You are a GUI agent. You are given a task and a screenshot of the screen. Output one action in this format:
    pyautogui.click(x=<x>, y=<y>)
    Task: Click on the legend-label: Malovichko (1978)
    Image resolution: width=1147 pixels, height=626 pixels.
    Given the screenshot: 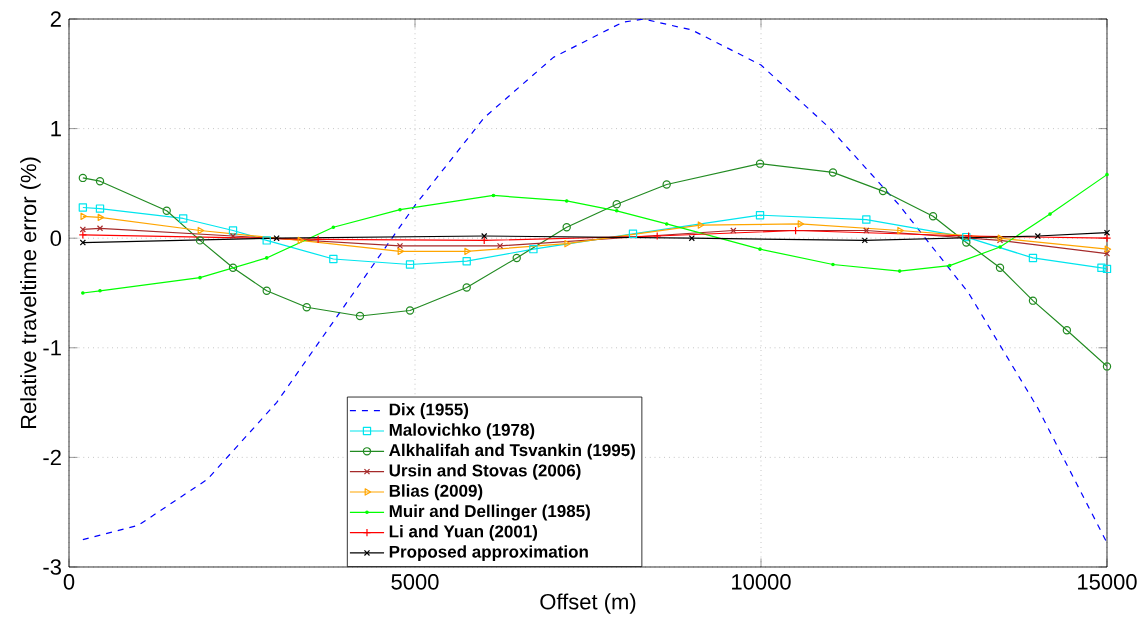 What is the action you would take?
    pyautogui.click(x=462, y=431)
    